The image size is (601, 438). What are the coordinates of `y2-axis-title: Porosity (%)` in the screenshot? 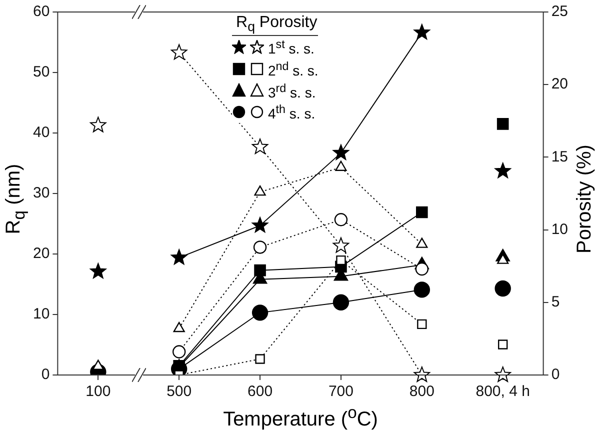 It's located at (585, 199).